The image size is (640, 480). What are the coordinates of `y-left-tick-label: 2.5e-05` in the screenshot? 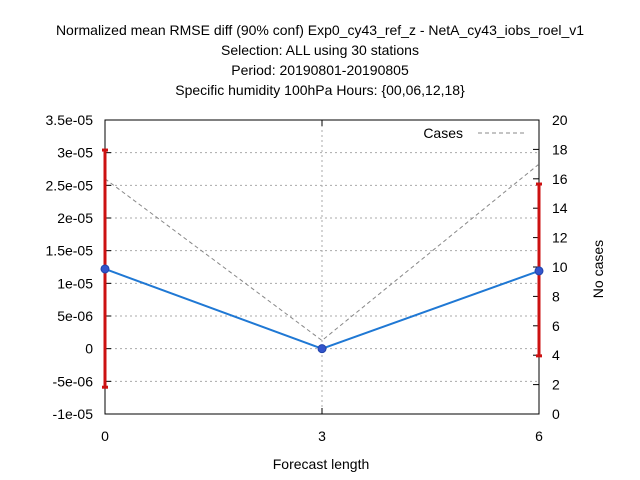 It's located at (70, 185).